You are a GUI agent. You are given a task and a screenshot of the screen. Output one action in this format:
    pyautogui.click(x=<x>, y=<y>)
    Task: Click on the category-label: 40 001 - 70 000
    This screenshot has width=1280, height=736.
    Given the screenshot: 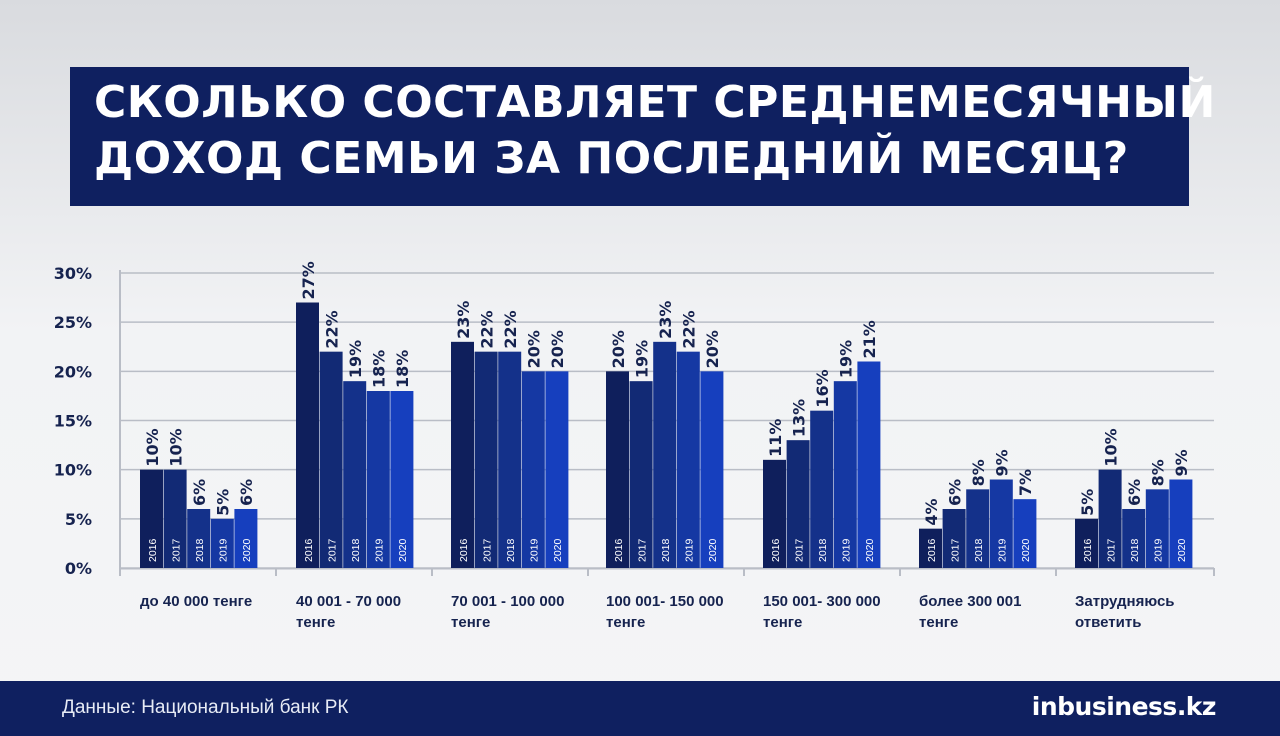 What is the action you would take?
    pyautogui.click(x=348, y=601)
    